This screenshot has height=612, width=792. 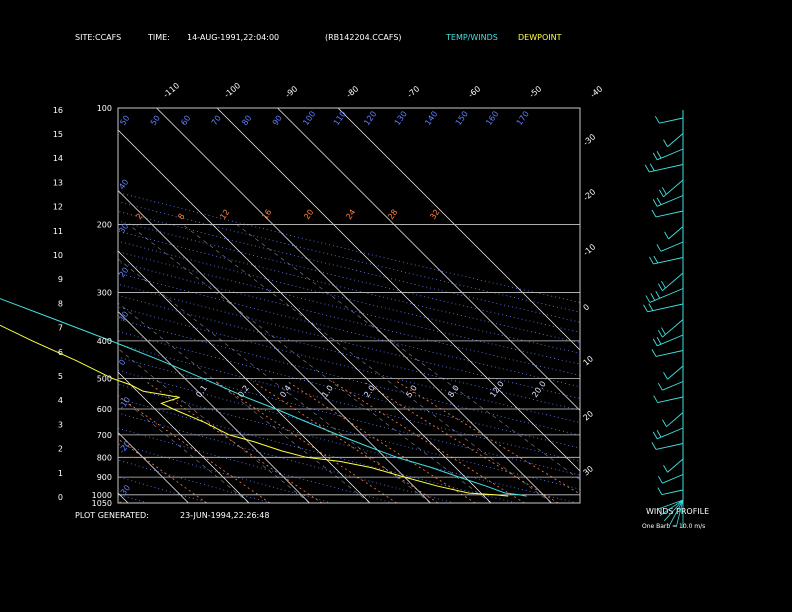 I want to click on file-name: (RB142204.CCAFS), so click(x=363, y=37).